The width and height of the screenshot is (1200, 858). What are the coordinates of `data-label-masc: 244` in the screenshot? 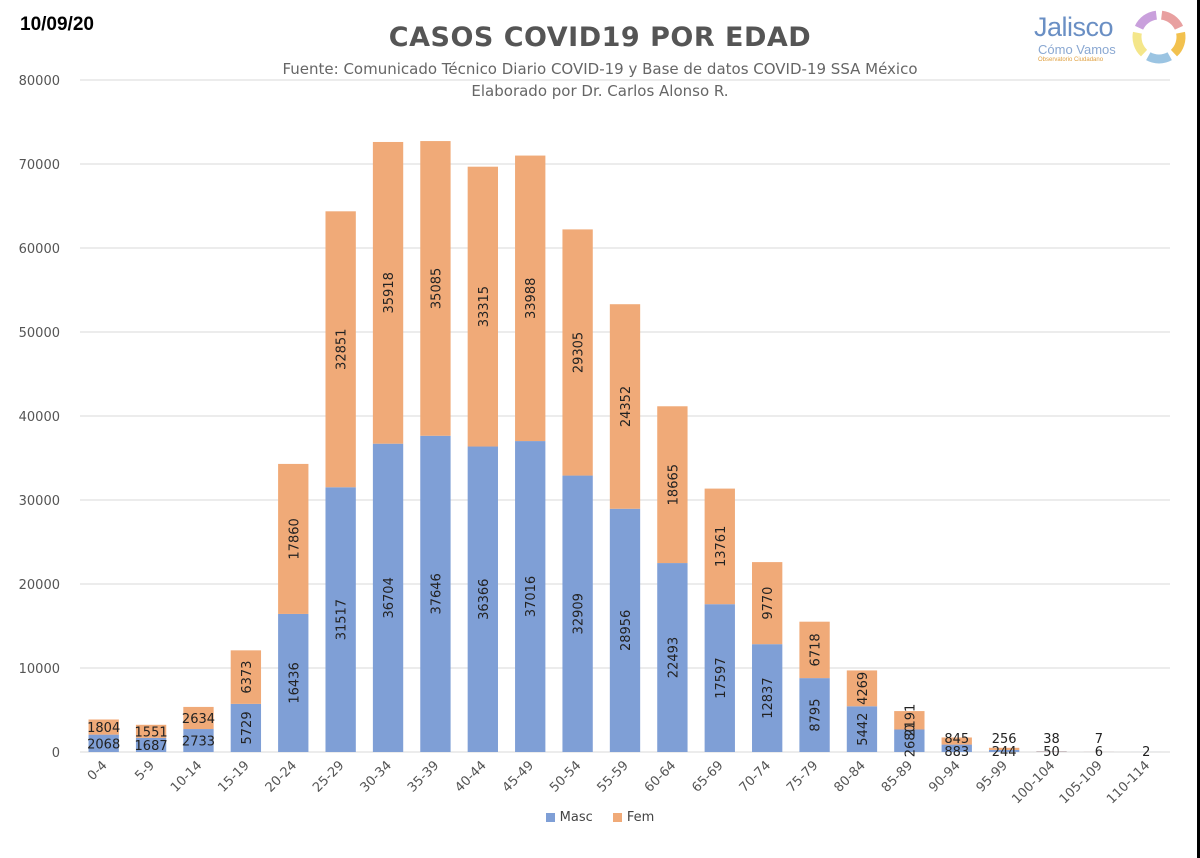 It's located at (1004, 752).